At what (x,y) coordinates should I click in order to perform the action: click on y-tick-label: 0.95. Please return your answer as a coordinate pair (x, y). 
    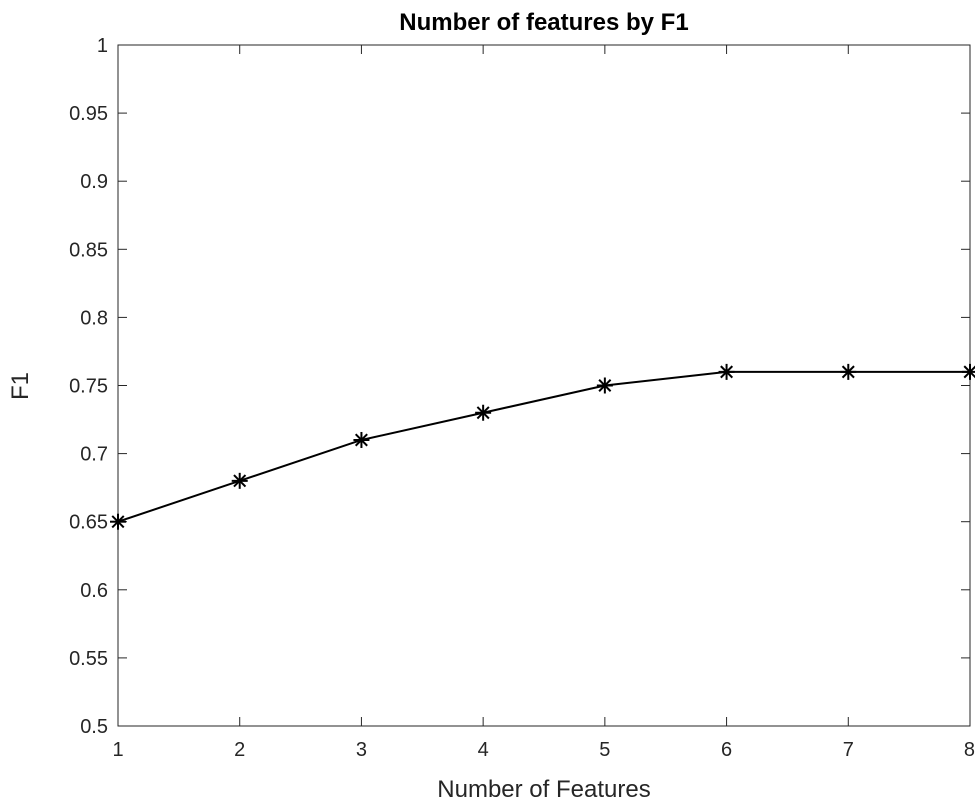
    Looking at the image, I should click on (88, 114).